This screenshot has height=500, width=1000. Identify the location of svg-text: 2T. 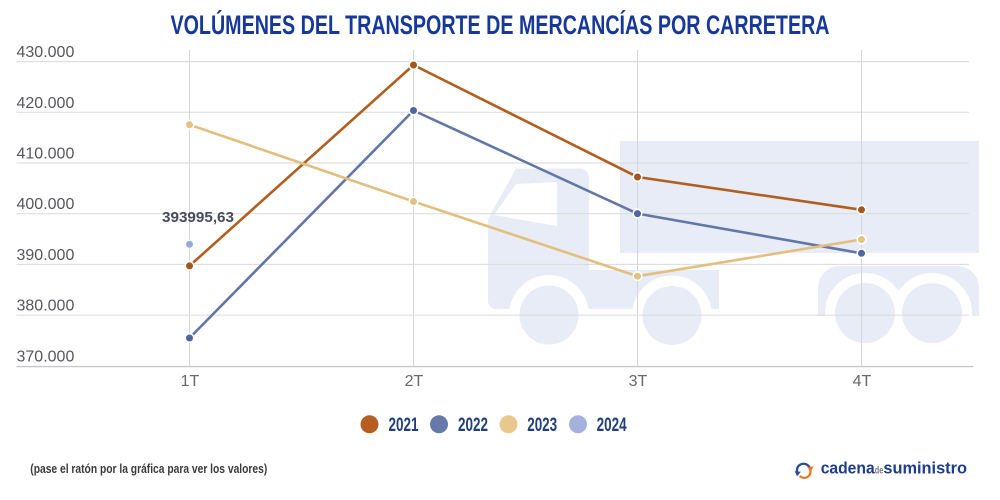
(414, 381).